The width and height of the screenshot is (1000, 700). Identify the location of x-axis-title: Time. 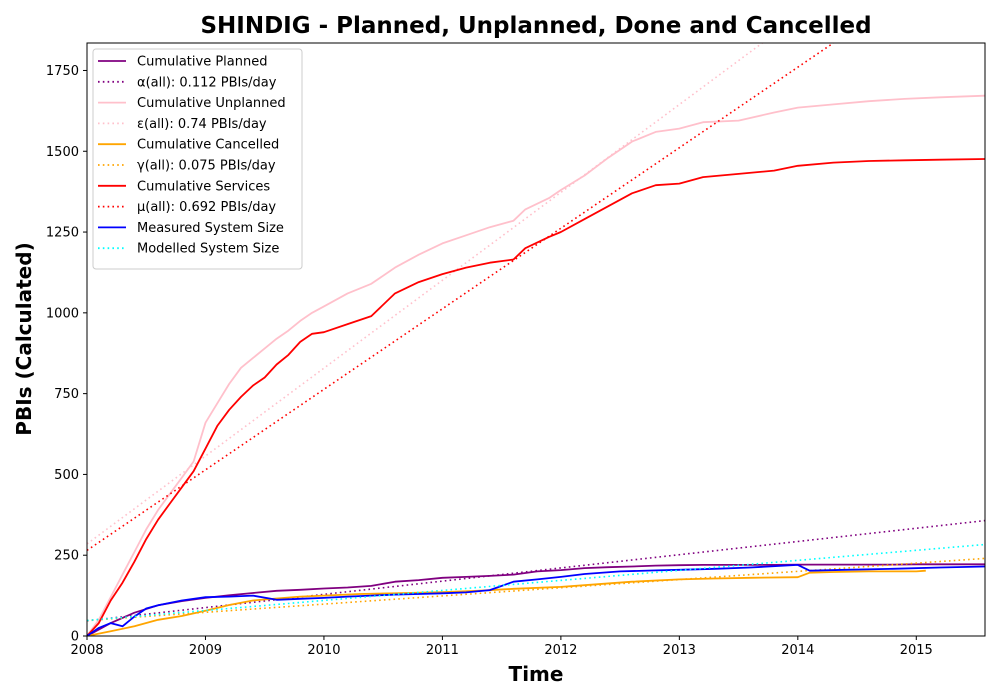
(536, 674).